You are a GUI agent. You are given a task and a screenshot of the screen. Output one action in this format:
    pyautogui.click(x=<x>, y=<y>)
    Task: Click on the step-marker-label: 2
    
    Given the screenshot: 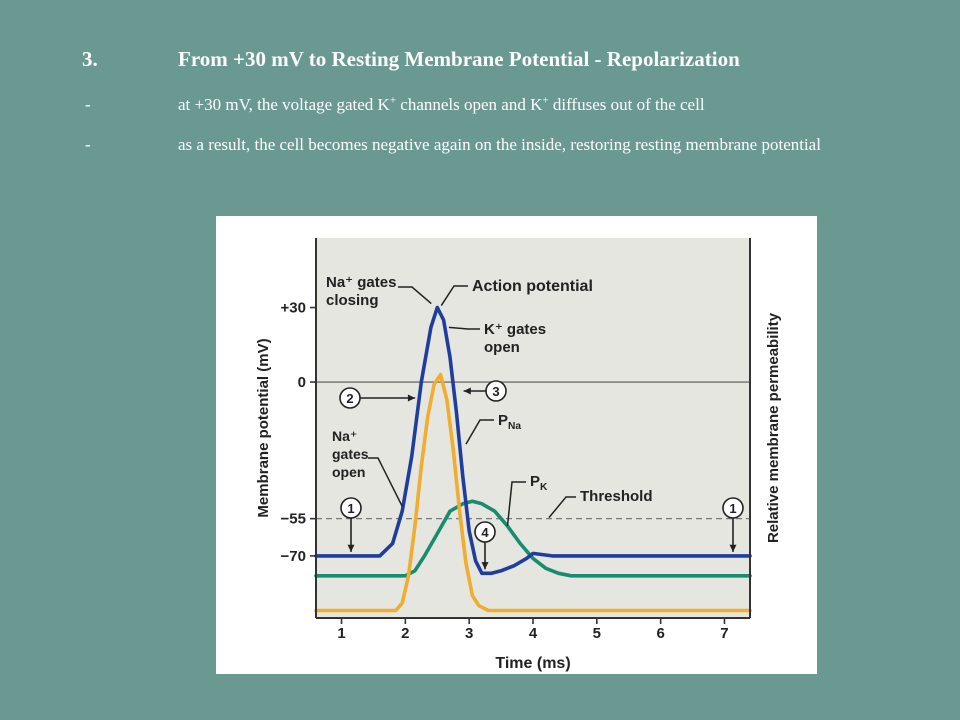 What is the action you would take?
    pyautogui.click(x=349, y=398)
    